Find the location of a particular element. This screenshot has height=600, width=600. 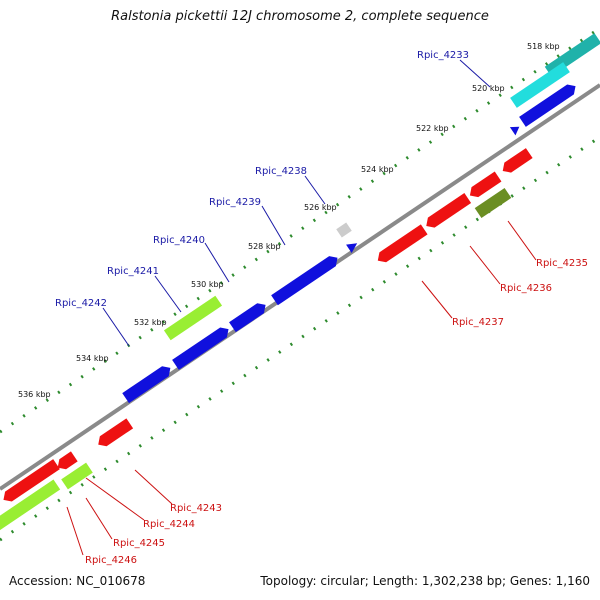

ruler-label-536: 536 kbp is located at coordinates (34, 394).